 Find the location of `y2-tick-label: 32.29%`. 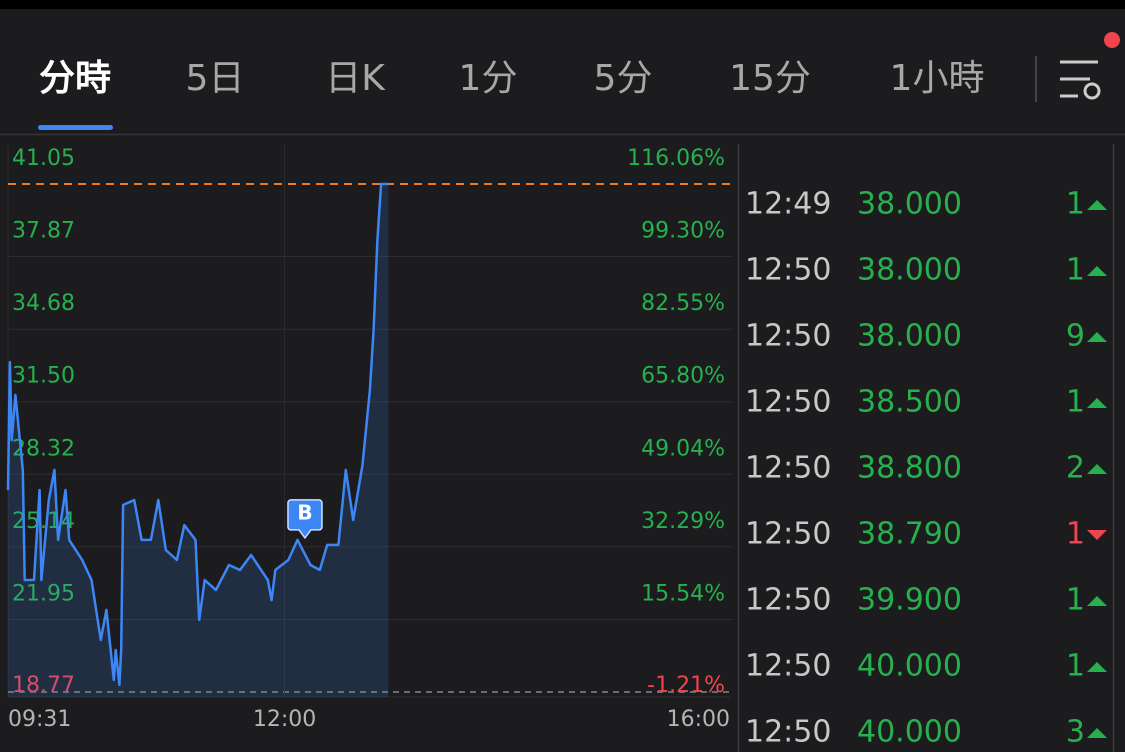

y2-tick-label: 32.29% is located at coordinates (683, 521).